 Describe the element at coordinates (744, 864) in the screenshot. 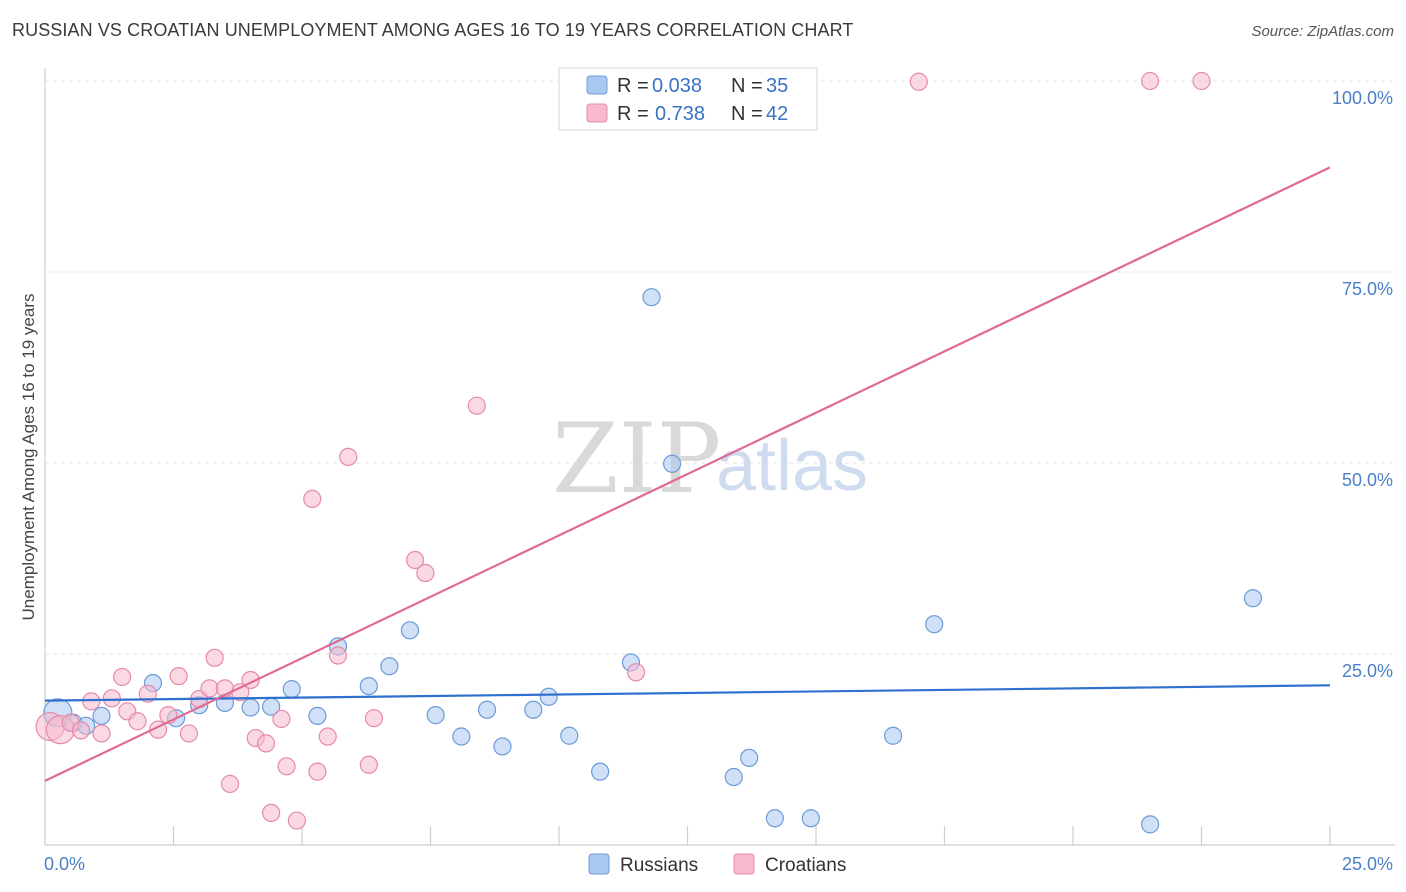

I see `croatians-series-swatch` at that location.